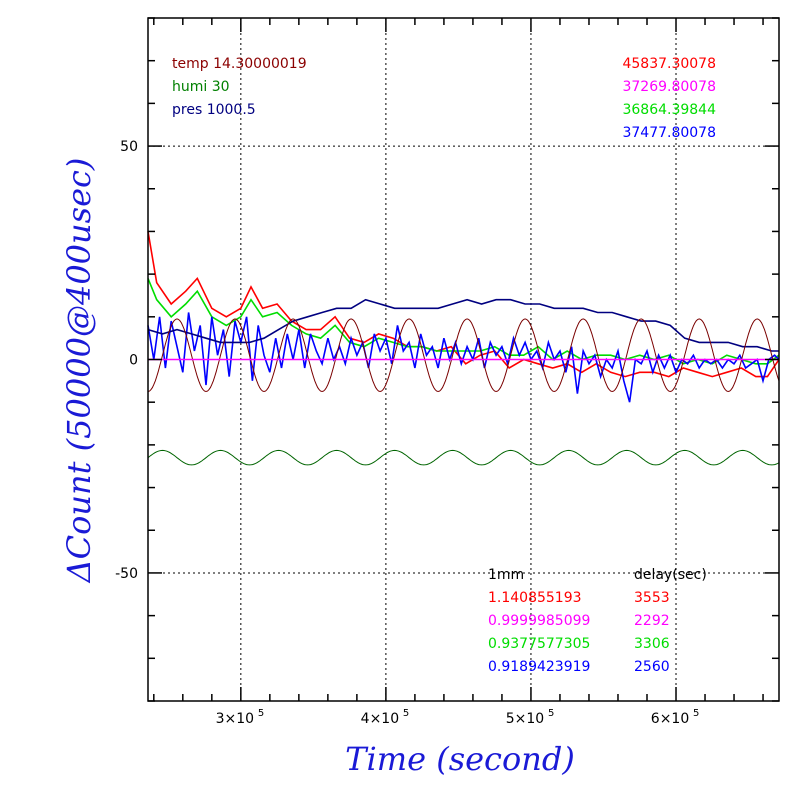 The image size is (797, 797). Describe the element at coordinates (460, 759) in the screenshot. I see `x-axis-title: Time (second)` at that location.